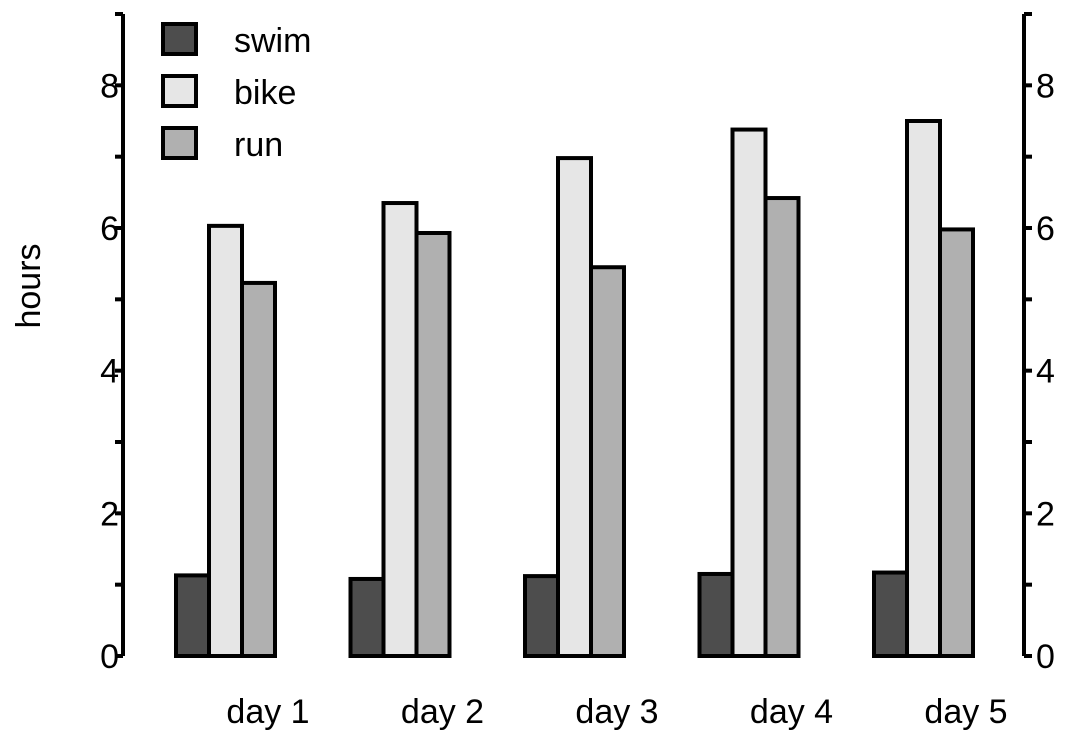  What do you see at coordinates (109, 657) in the screenshot?
I see `left-y-tick-label: 0` at bounding box center [109, 657].